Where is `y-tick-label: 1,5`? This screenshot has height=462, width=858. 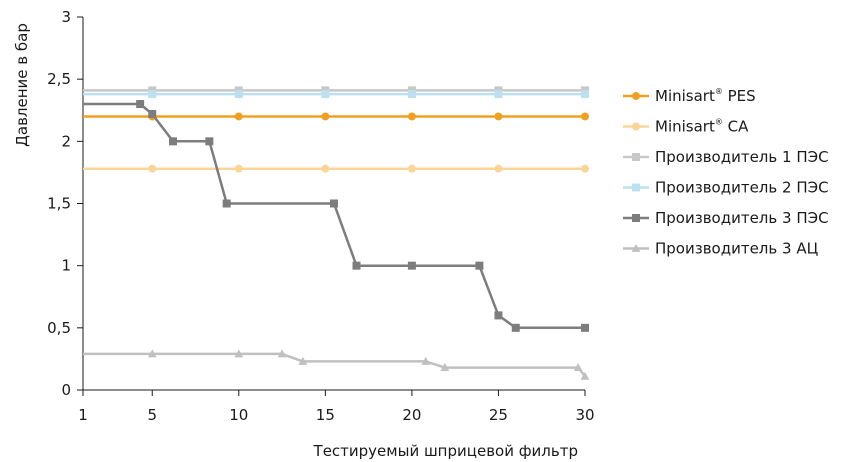
y-tick-label: 1,5 is located at coordinates (59, 204).